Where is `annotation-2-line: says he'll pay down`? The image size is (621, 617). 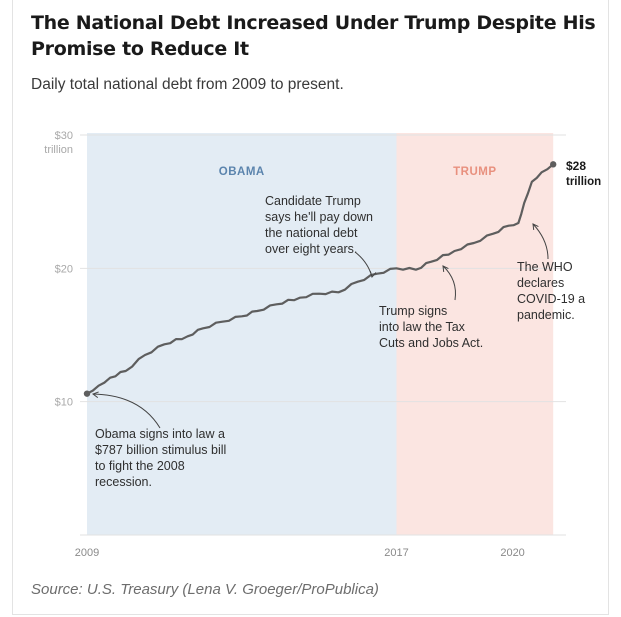 annotation-2-line: says he'll pay down is located at coordinates (319, 217).